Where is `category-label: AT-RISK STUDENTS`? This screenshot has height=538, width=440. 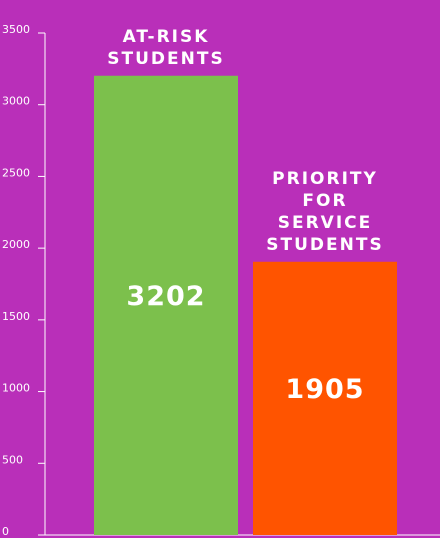 category-label: AT-RISK STUDENTS is located at coordinates (166, 47).